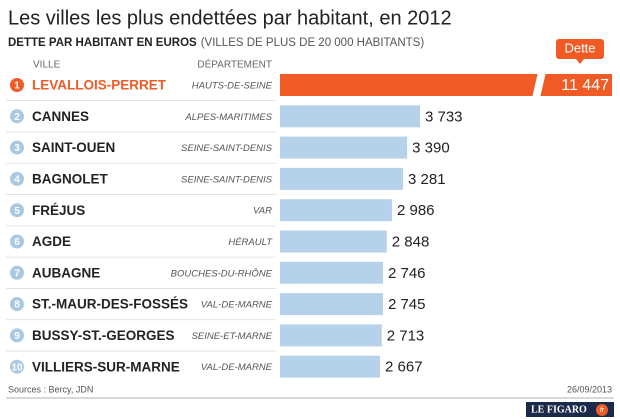  Describe the element at coordinates (313, 43) in the screenshot. I see `subtitle-note: (VILLES DE PLUS DE 20 000 HABITANTS)` at that location.